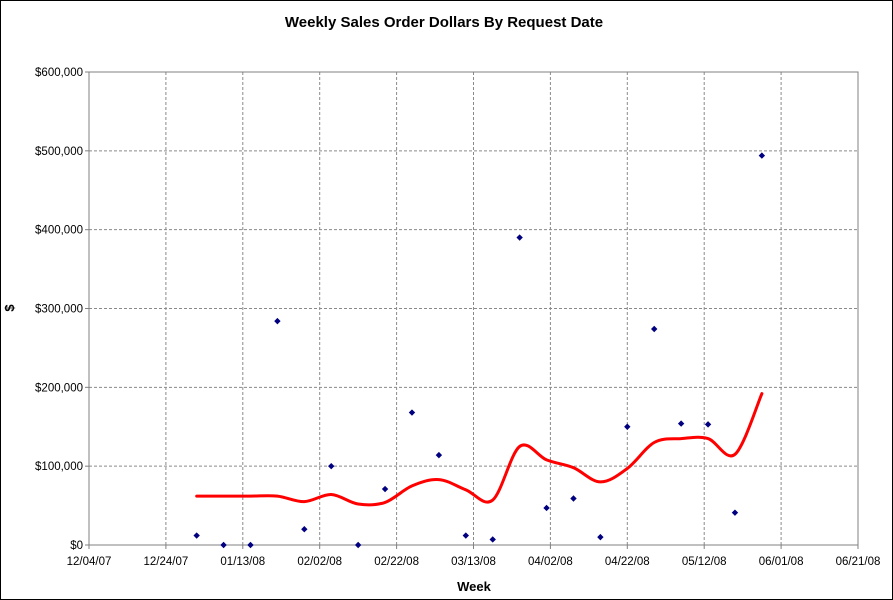  I want to click on x-tick-label: 12/24/07, so click(166, 562).